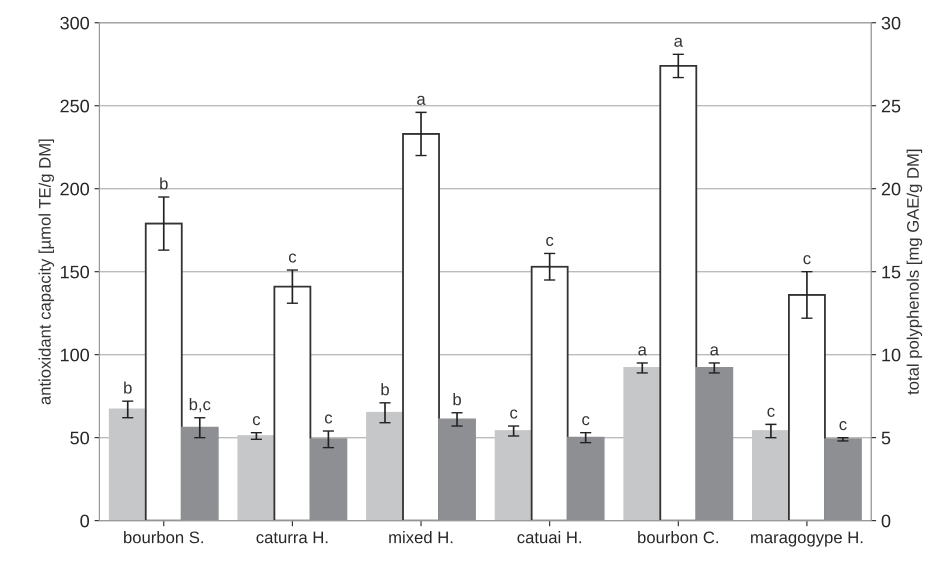 The width and height of the screenshot is (947, 569). What do you see at coordinates (164, 537) in the screenshot?
I see `x-tick-label: bourbon S.` at bounding box center [164, 537].